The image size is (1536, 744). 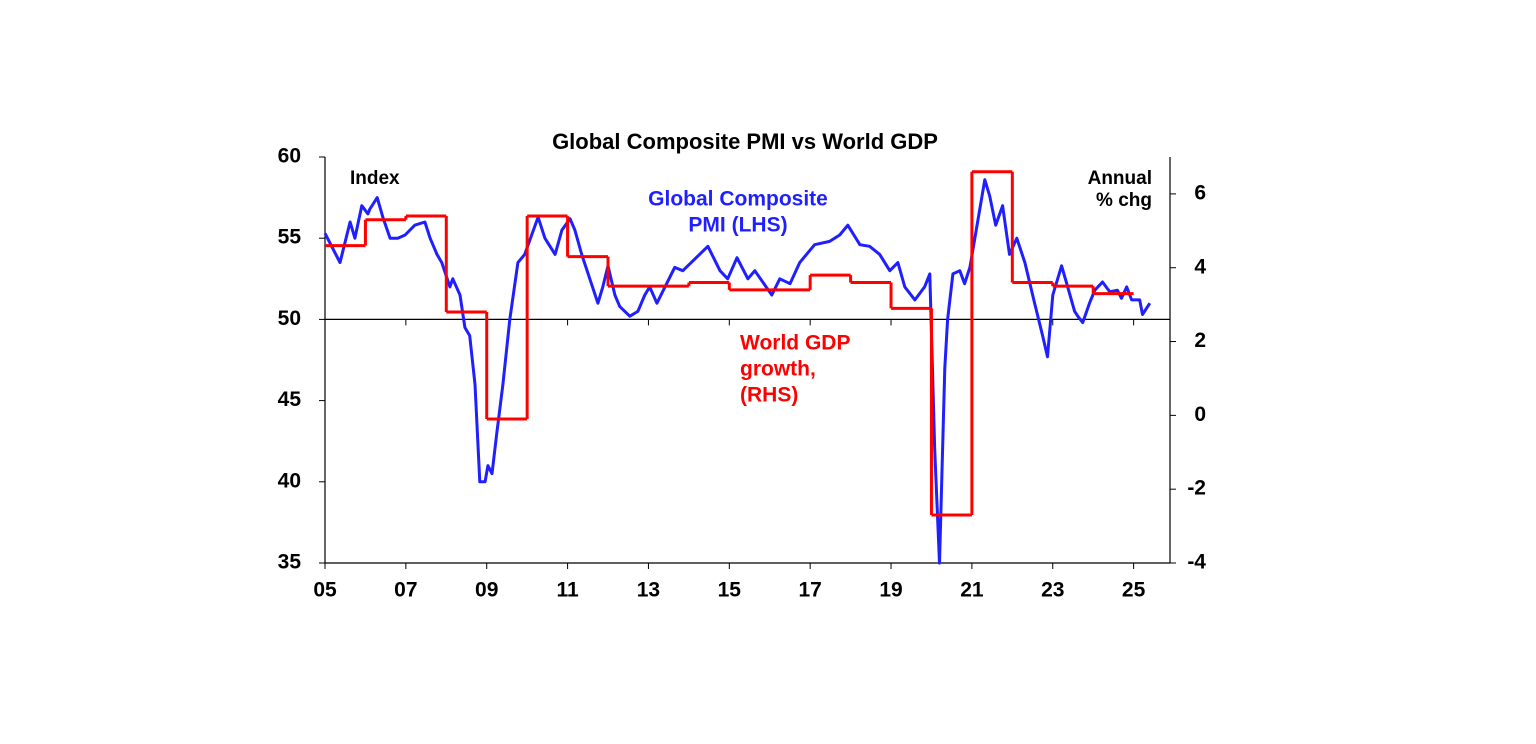 What do you see at coordinates (1200, 266) in the screenshot?
I see `y2-tick-label: 4` at bounding box center [1200, 266].